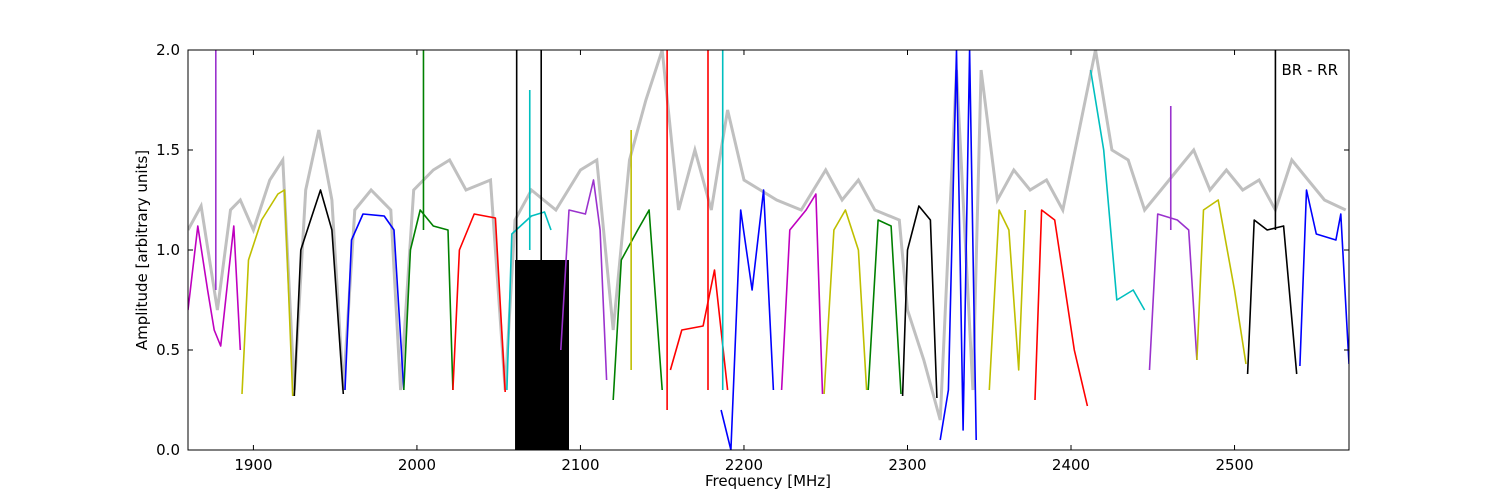 This screenshot has height=500, width=1500. Describe the element at coordinates (253, 465) in the screenshot. I see `x-tick-label: 1900` at that location.